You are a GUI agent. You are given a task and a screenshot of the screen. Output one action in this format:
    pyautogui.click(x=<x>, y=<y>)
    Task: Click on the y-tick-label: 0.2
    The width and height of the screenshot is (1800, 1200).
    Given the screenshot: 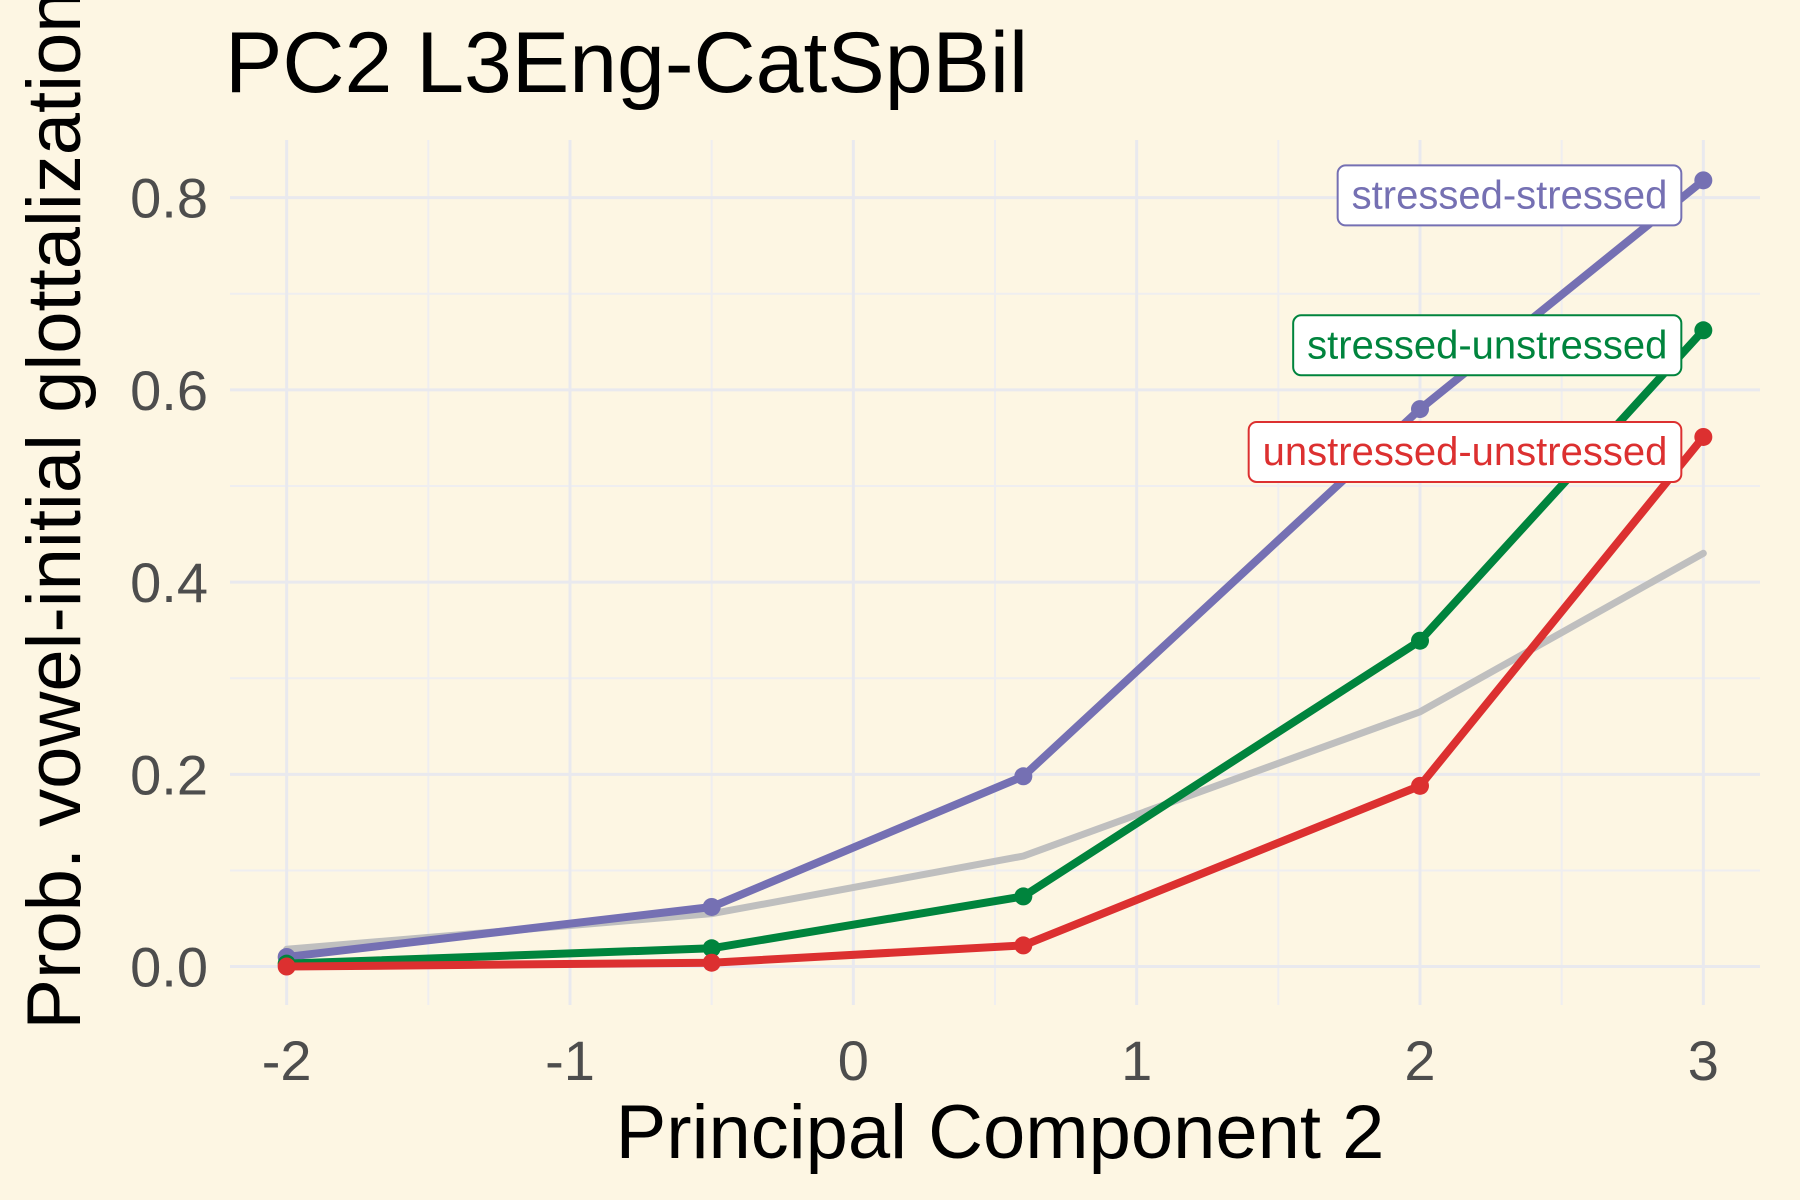 What is the action you would take?
    pyautogui.click(x=169, y=774)
    